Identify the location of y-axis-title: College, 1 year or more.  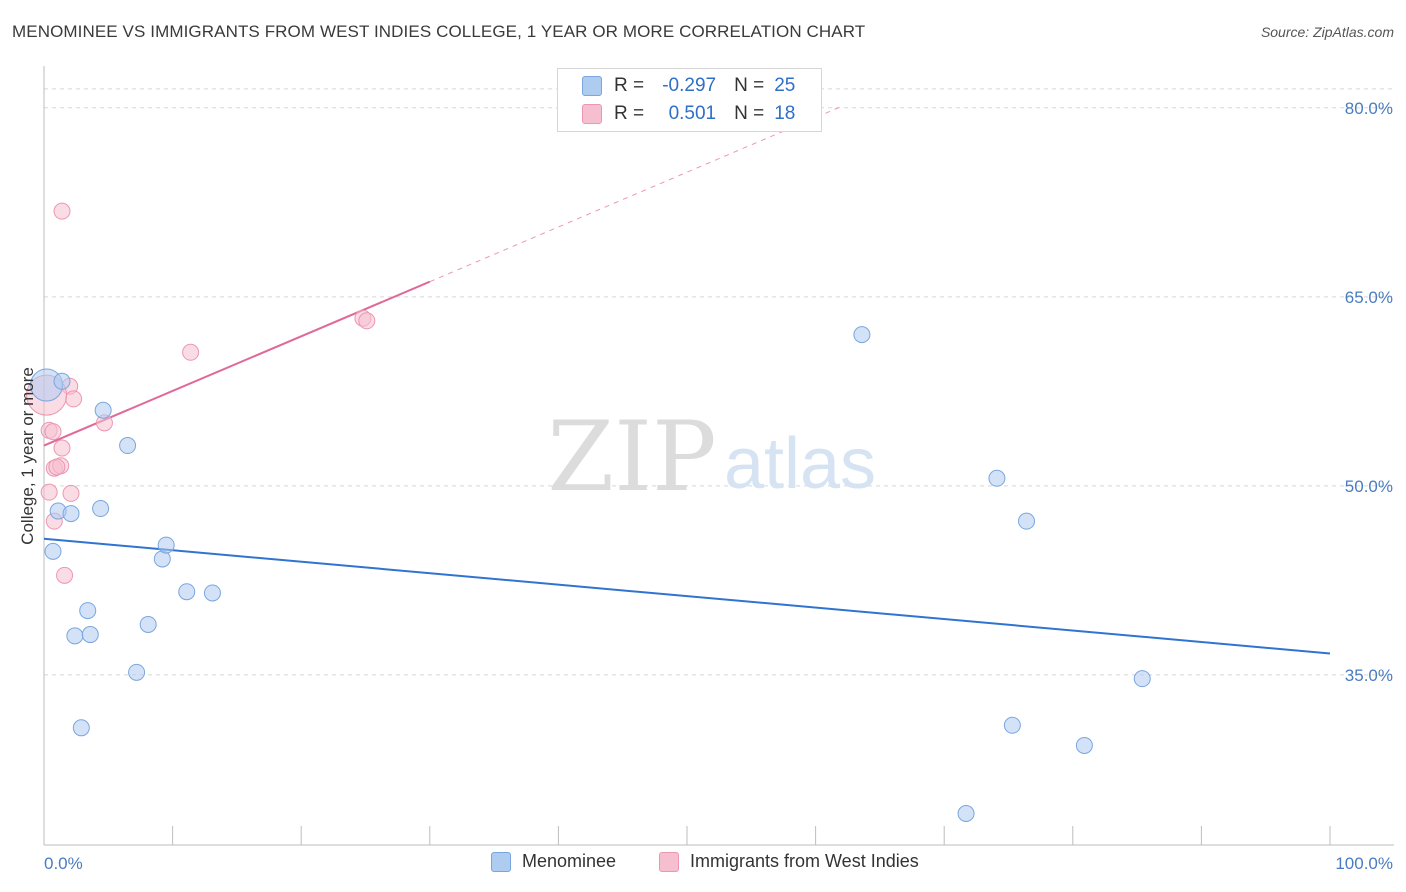
(27, 456).